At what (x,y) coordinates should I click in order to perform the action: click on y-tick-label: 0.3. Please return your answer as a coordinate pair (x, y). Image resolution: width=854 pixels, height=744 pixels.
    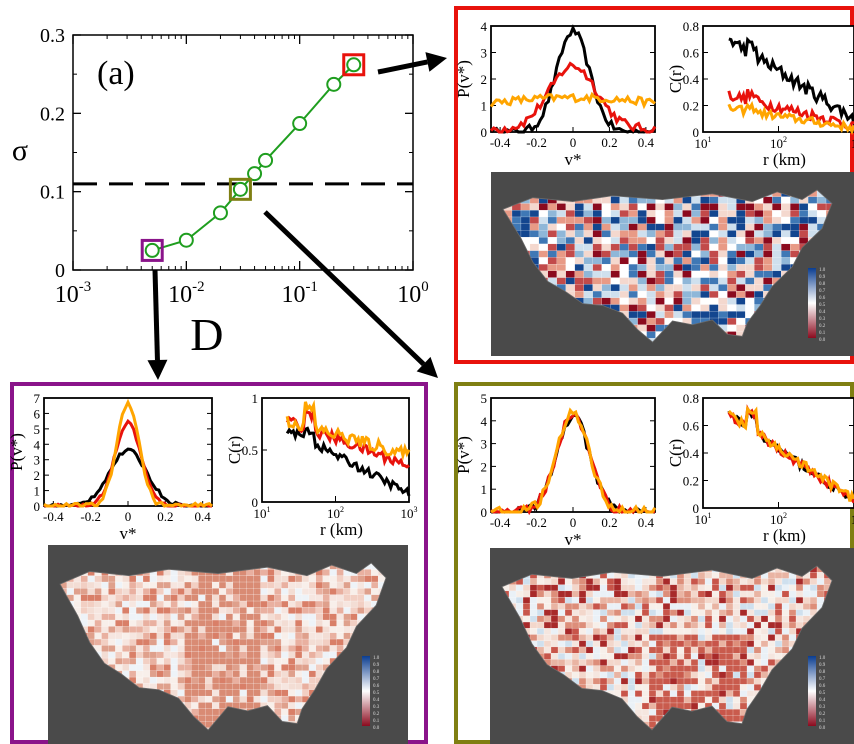
    Looking at the image, I should click on (52, 36).